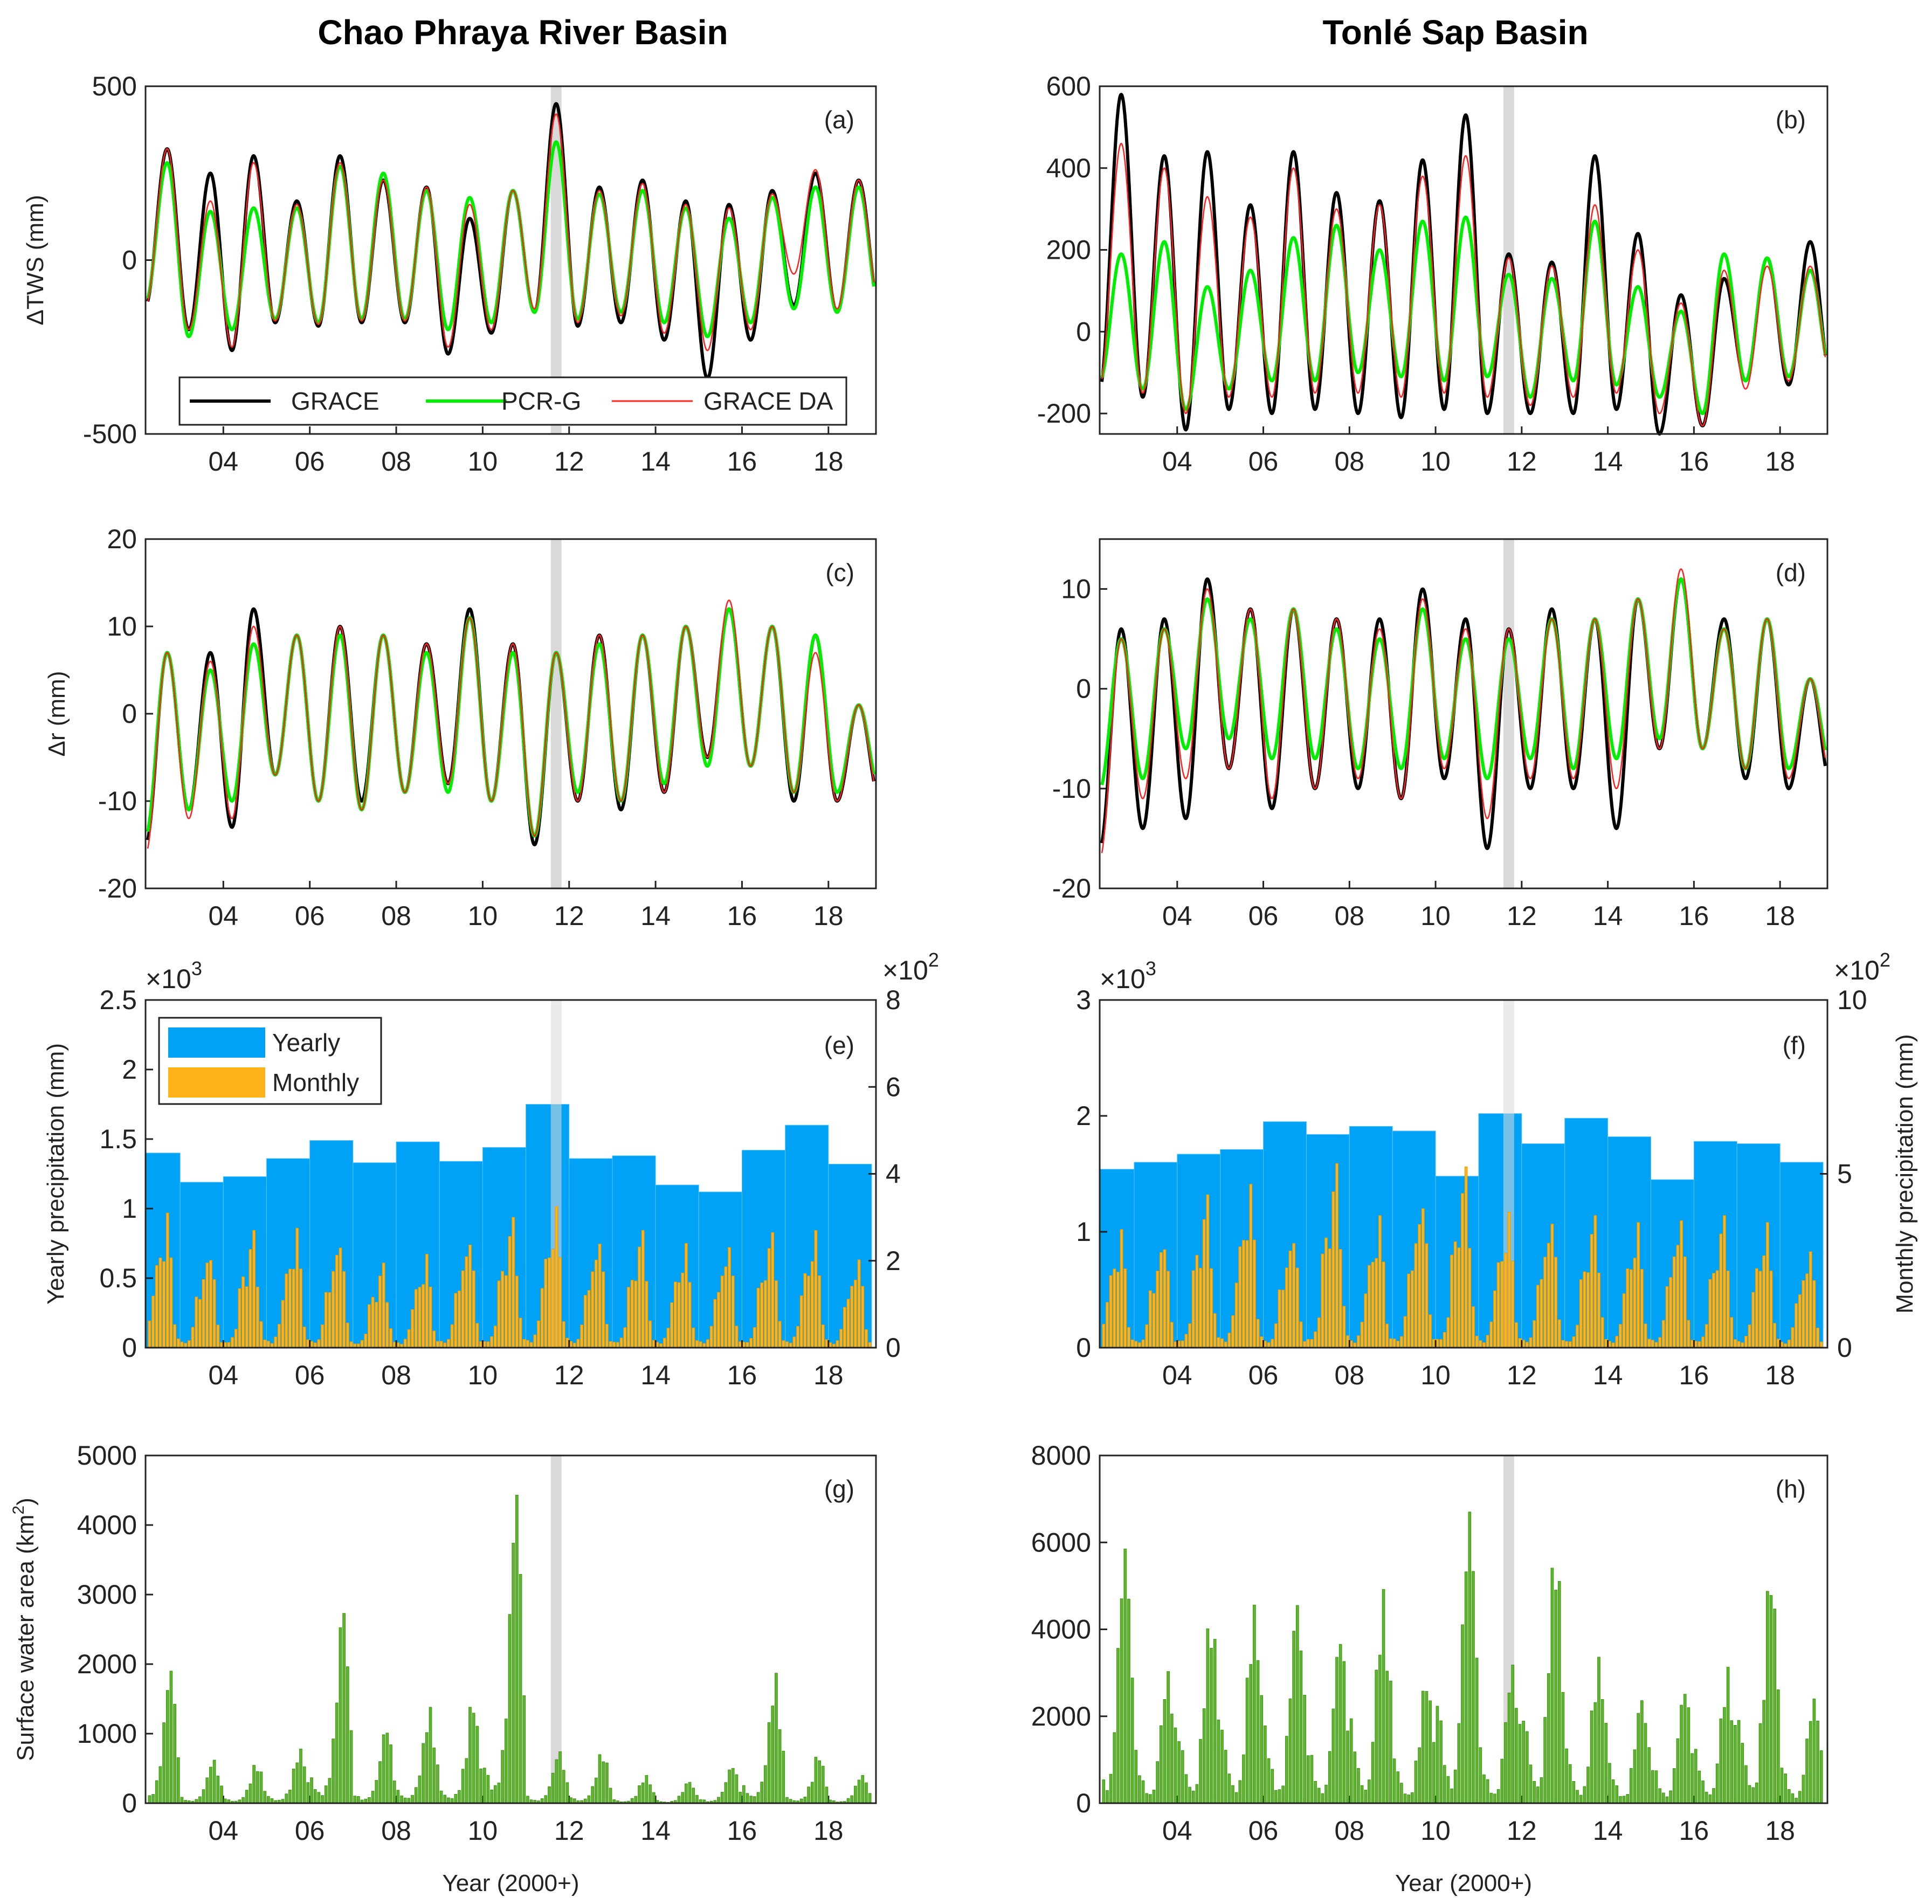 The width and height of the screenshot is (1932, 1904). Describe the element at coordinates (556, 1629) in the screenshot. I see `highlight-band-g` at that location.